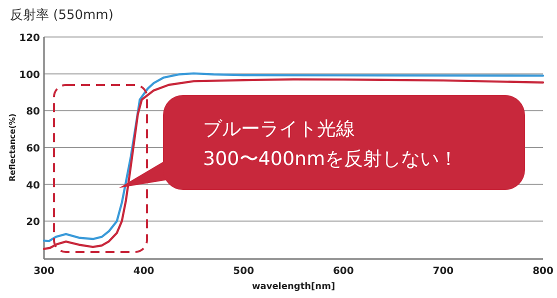 The image size is (557, 298). What do you see at coordinates (33, 222) in the screenshot?
I see `y-tick-label: 20` at bounding box center [33, 222].